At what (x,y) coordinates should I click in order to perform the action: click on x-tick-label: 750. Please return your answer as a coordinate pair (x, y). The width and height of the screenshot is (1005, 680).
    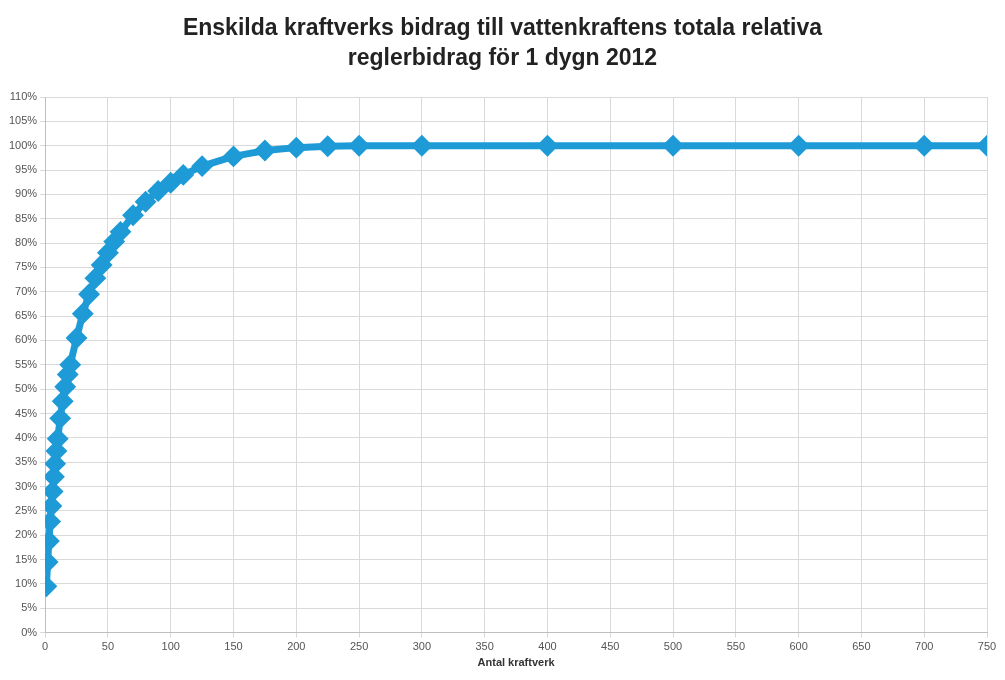
    Looking at the image, I should click on (987, 646).